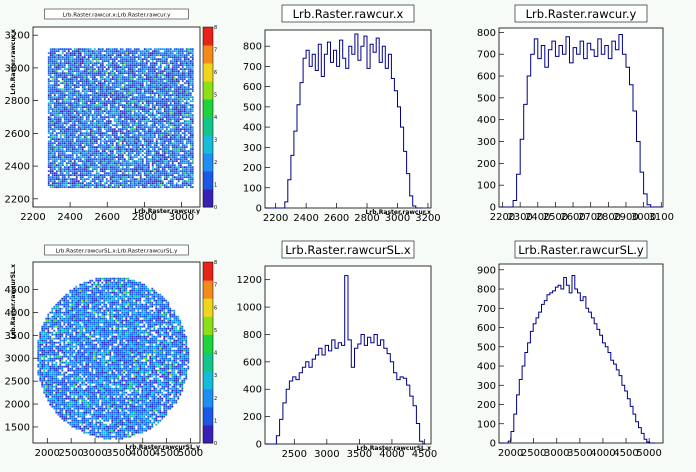  I want to click on x-axis-label: Lrb.Raster.rawcur.x, so click(398, 212).